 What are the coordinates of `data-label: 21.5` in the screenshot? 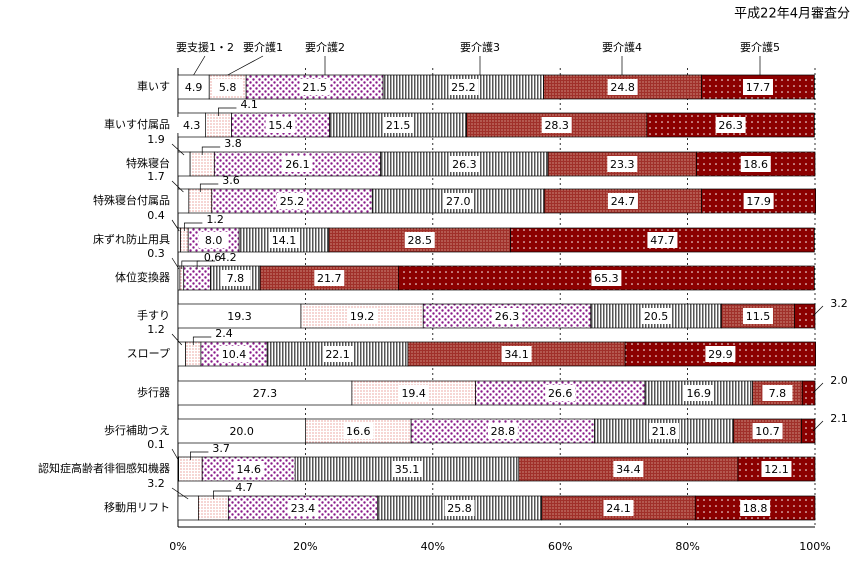 It's located at (398, 125).